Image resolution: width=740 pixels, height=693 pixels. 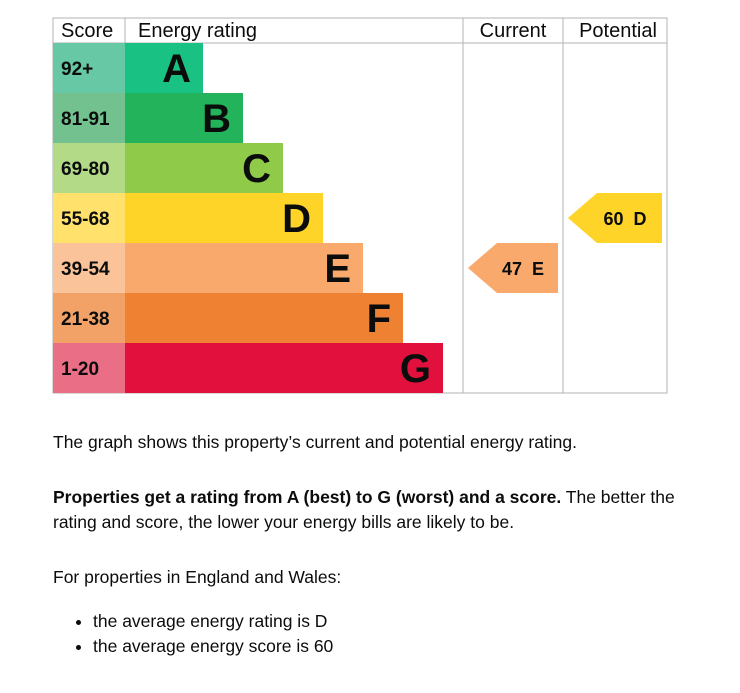 I want to click on band-bar-a, so click(x=164, y=68).